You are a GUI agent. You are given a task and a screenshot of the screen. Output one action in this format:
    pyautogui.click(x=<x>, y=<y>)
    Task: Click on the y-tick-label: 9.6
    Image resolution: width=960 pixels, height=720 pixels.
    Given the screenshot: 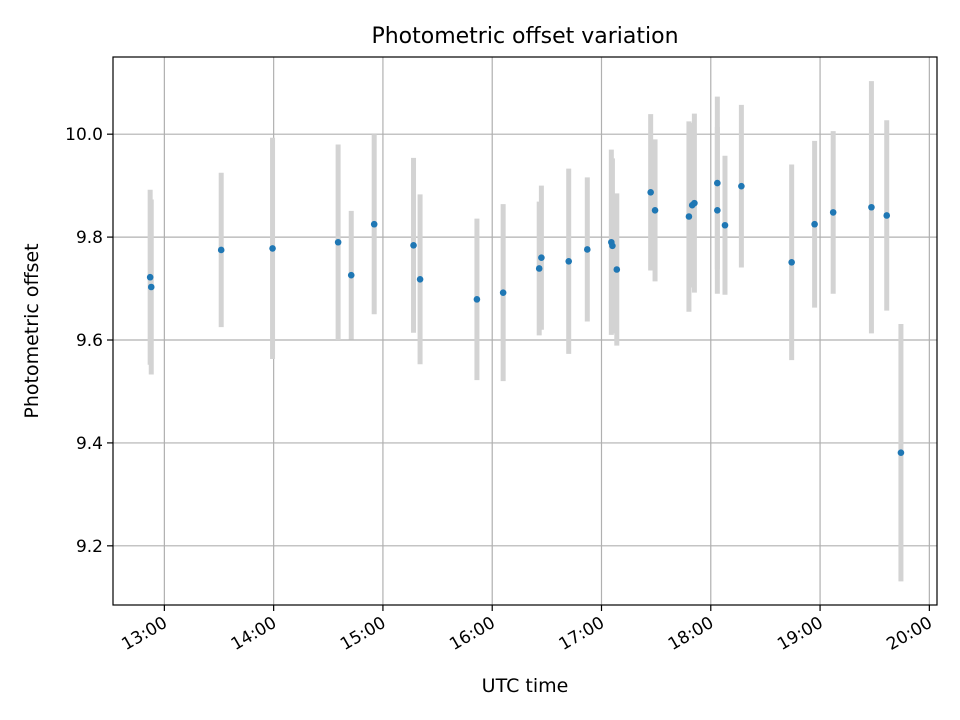 What is the action you would take?
    pyautogui.click(x=89, y=341)
    